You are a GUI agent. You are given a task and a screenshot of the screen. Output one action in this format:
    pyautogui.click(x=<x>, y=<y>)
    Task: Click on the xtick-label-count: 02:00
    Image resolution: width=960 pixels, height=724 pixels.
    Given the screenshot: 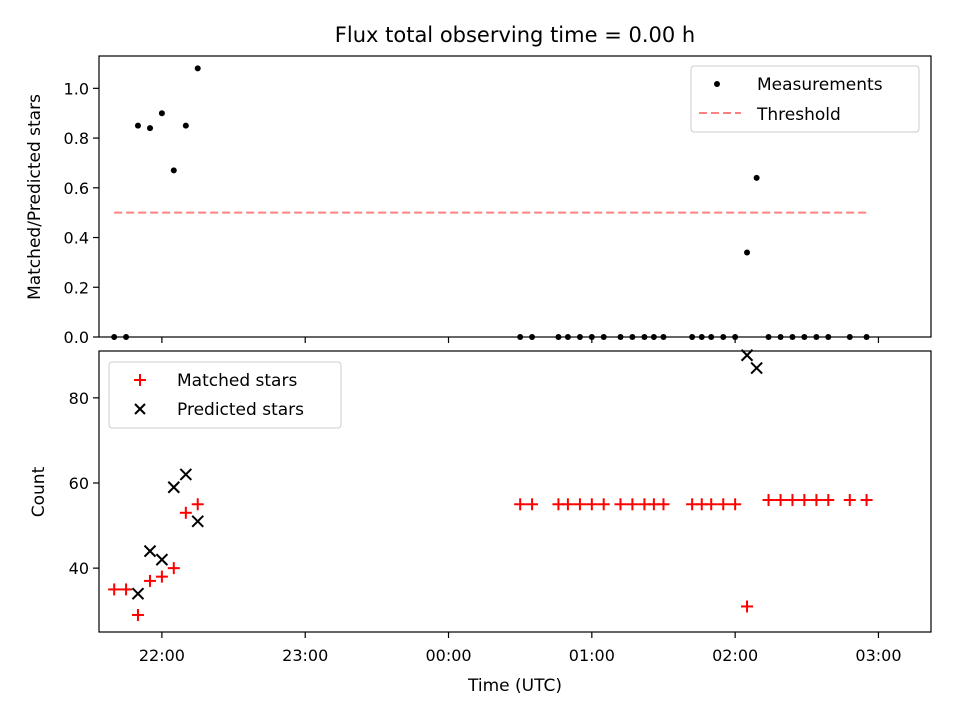 What is the action you would take?
    pyautogui.click(x=735, y=655)
    